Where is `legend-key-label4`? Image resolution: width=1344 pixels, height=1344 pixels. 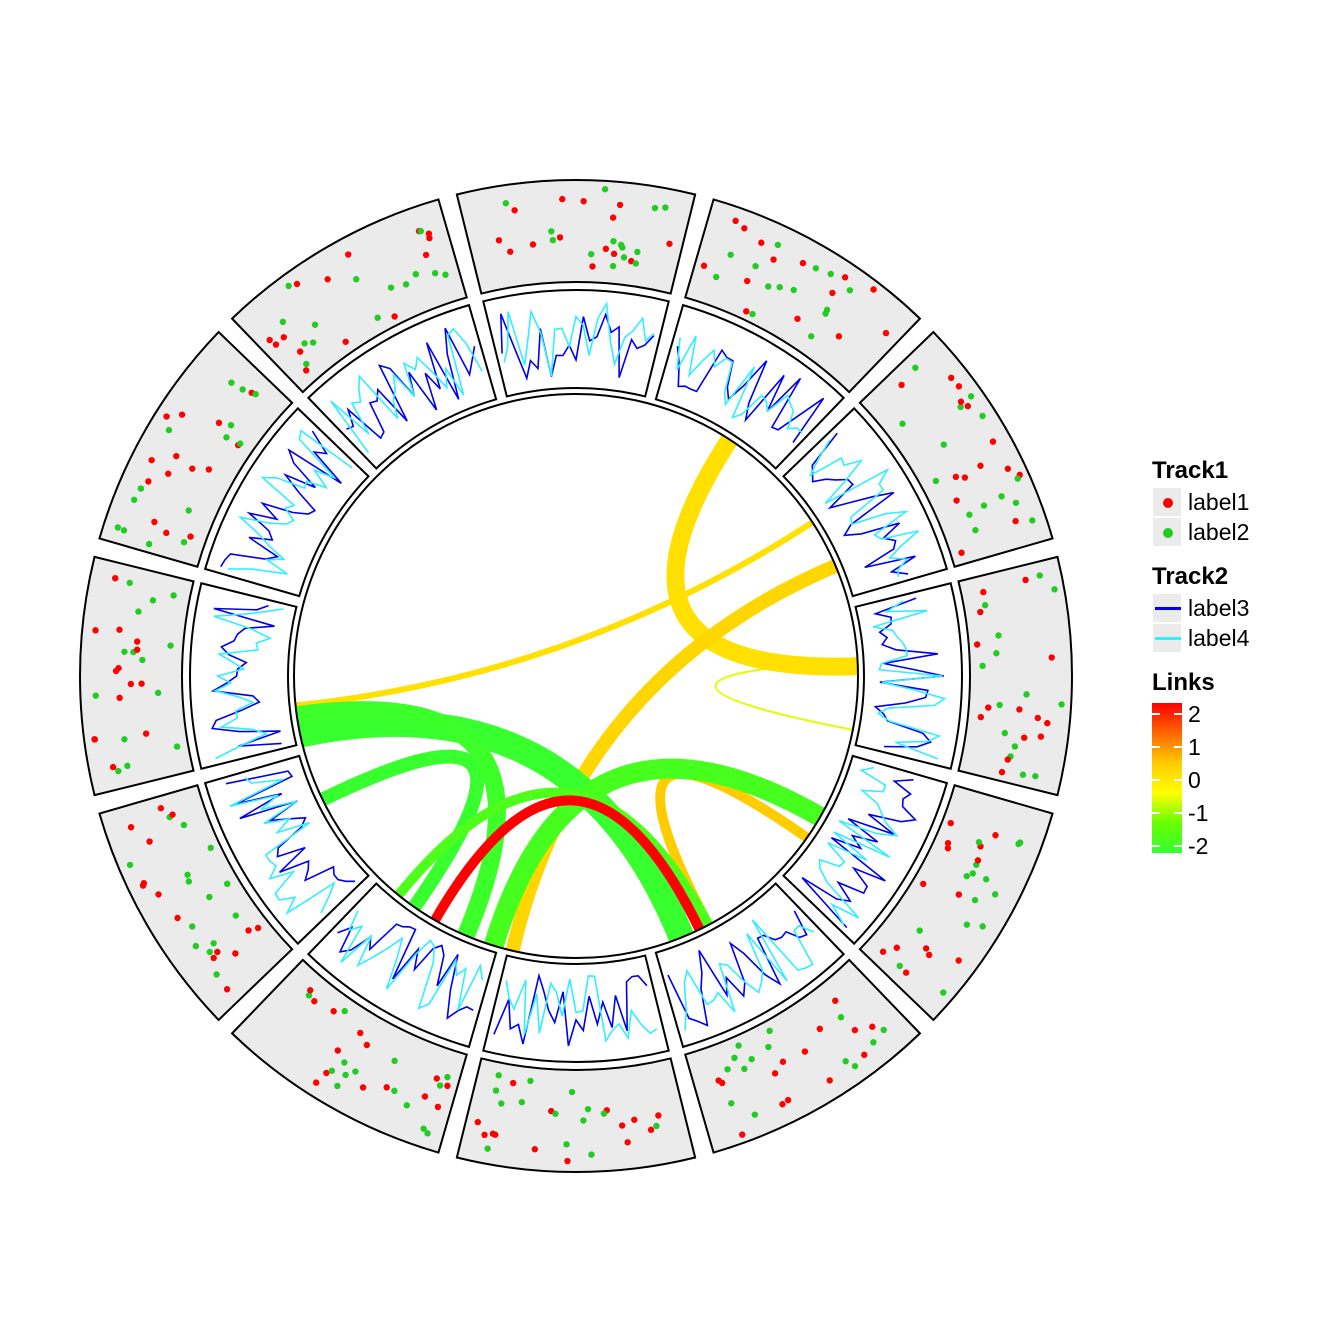 legend-key-label4 is located at coordinates (1167, 638).